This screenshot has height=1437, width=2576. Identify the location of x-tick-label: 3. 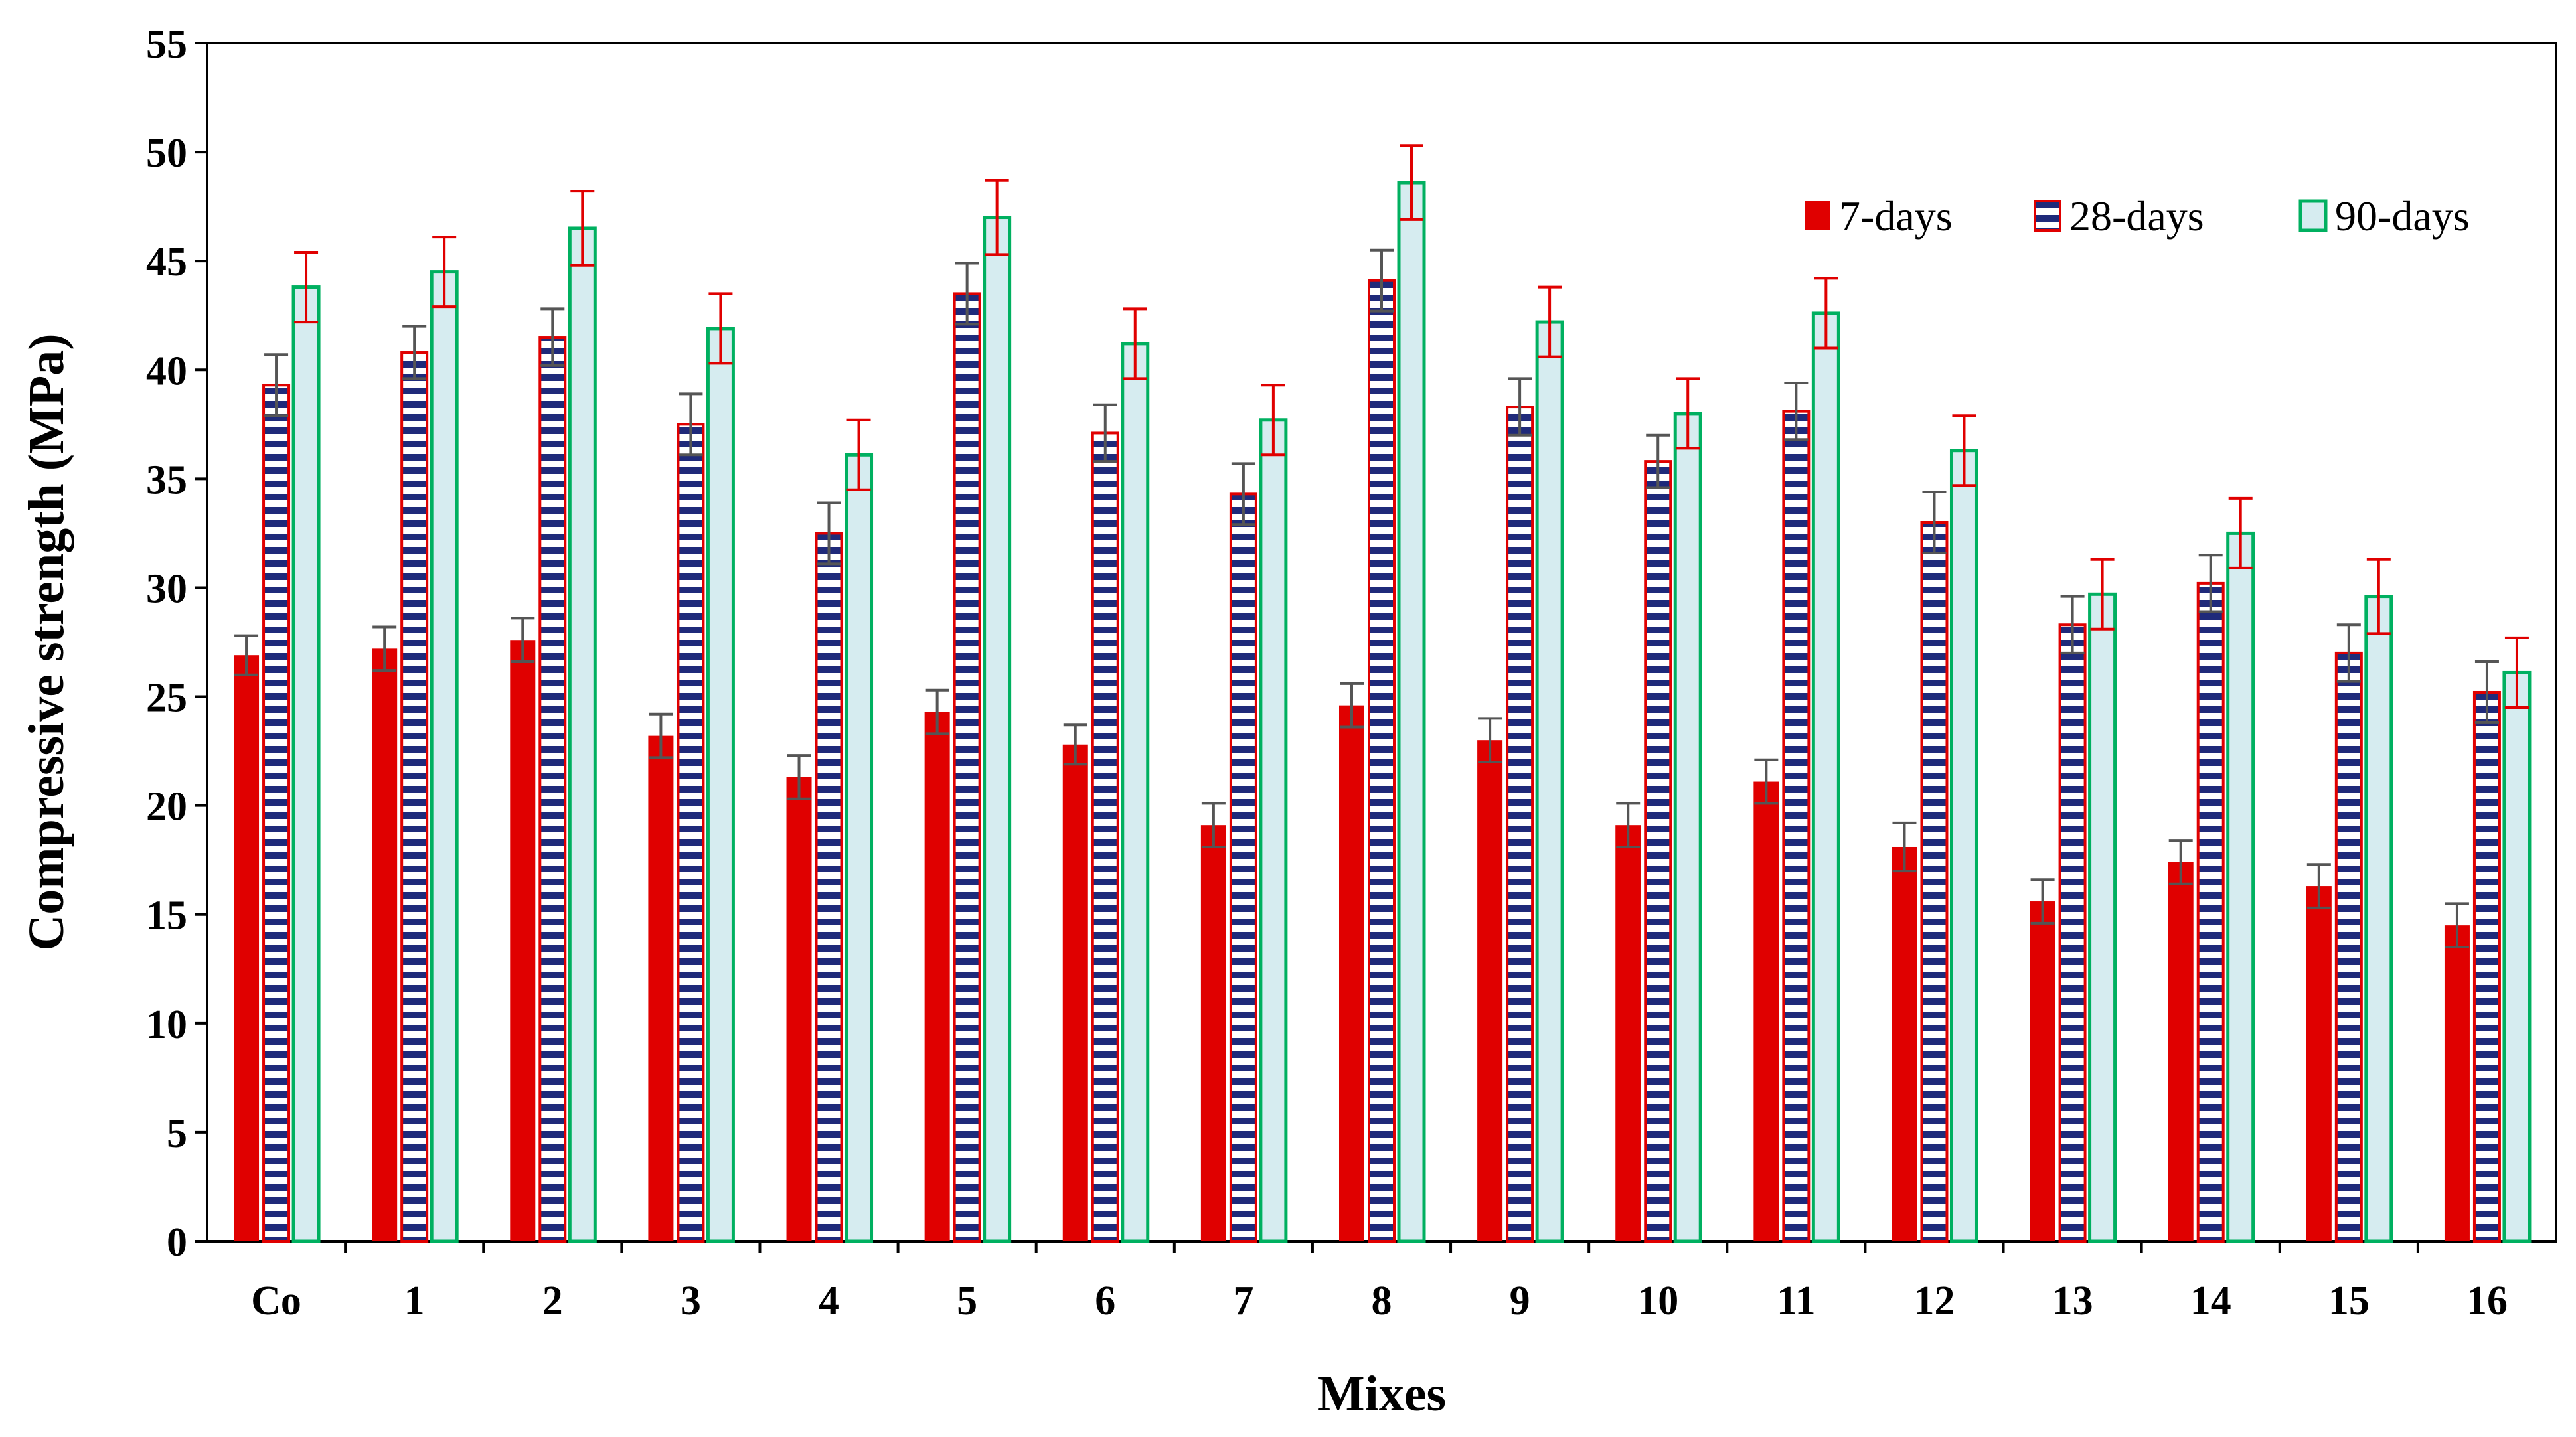
(691, 1301).